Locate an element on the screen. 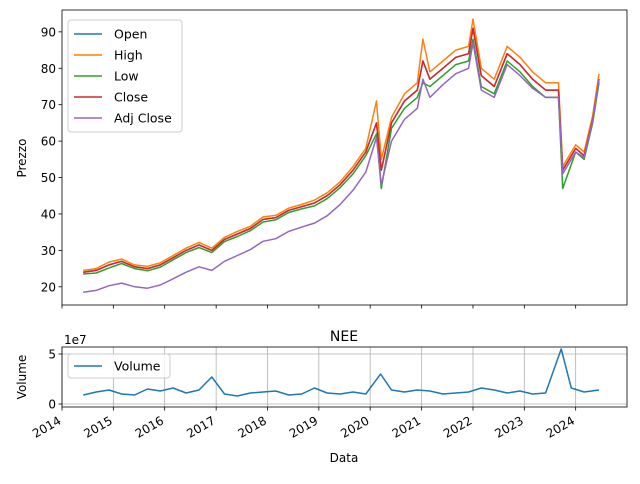  volume-x-axis-label: Data is located at coordinates (344, 458).